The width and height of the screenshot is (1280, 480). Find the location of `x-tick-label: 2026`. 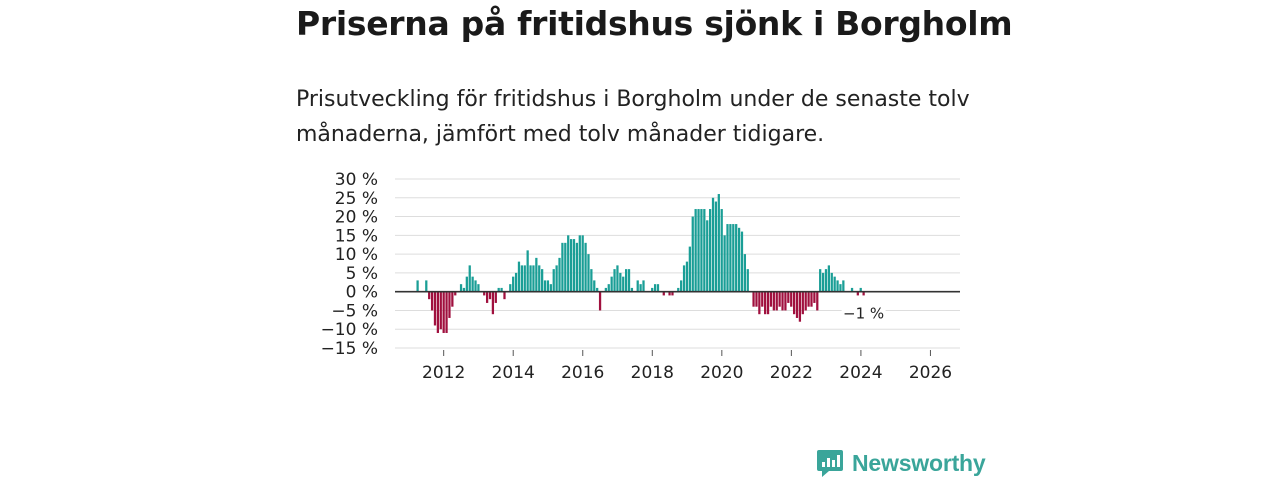

x-tick-label: 2026 is located at coordinates (930, 373).